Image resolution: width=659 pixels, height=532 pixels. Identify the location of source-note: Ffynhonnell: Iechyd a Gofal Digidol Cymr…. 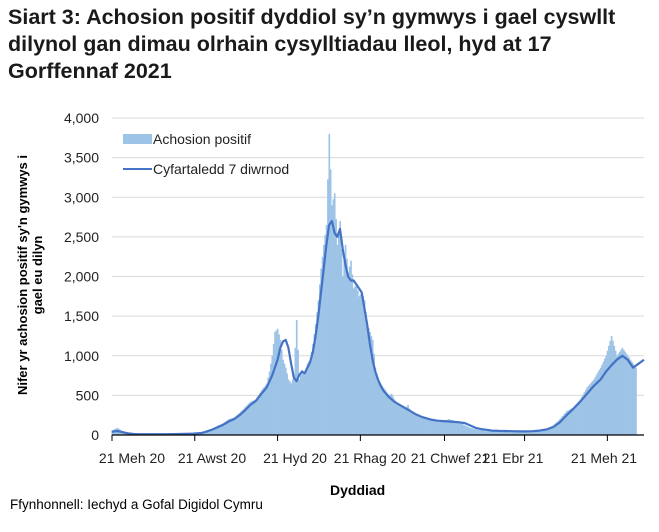
(136, 504).